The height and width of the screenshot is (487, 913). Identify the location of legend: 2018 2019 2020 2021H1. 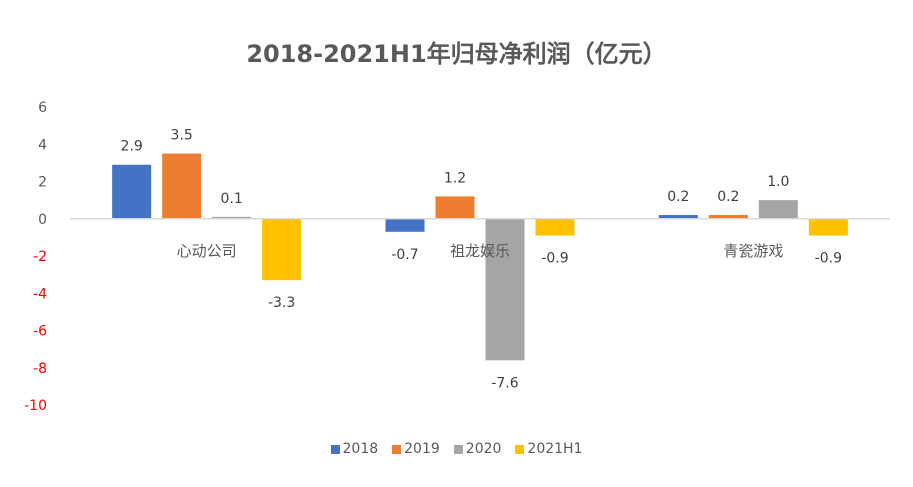
(456, 449).